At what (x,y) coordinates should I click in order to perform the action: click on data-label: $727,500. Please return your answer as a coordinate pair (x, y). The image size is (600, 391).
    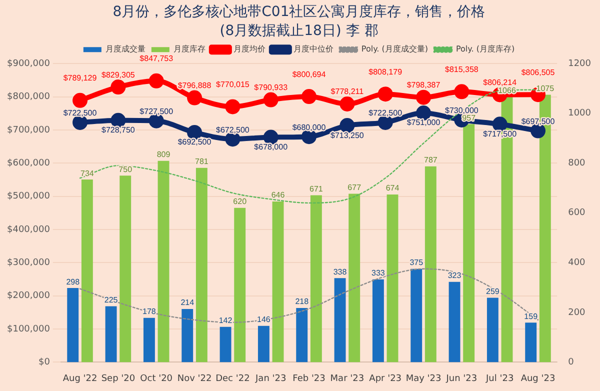
    Looking at the image, I should click on (157, 111).